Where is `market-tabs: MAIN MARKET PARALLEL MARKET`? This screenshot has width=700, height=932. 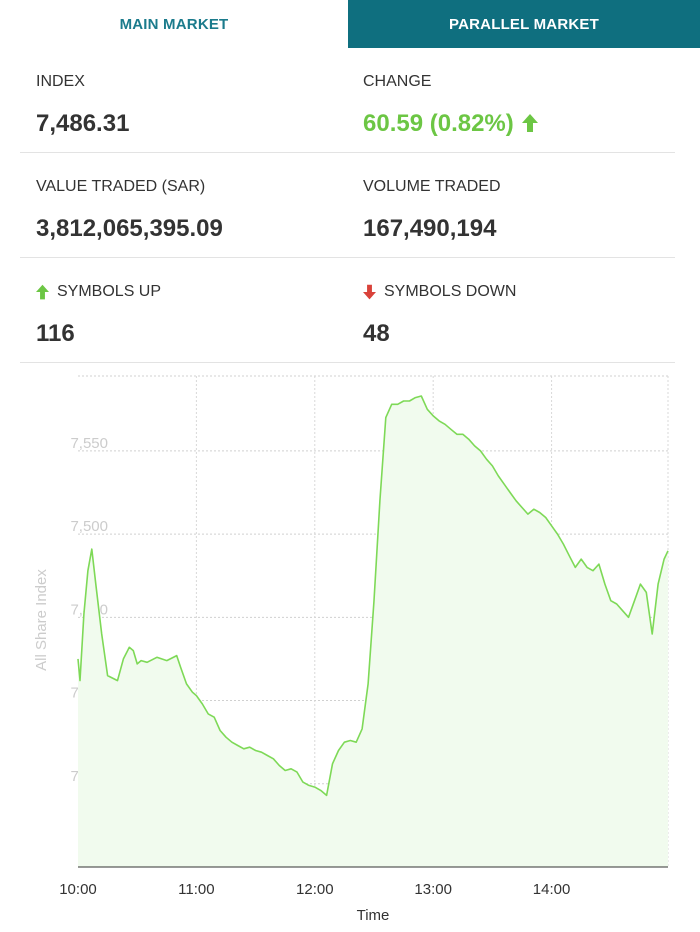
market-tabs: MAIN MARKET PARALLEL MARKET is located at coordinates (350, 24).